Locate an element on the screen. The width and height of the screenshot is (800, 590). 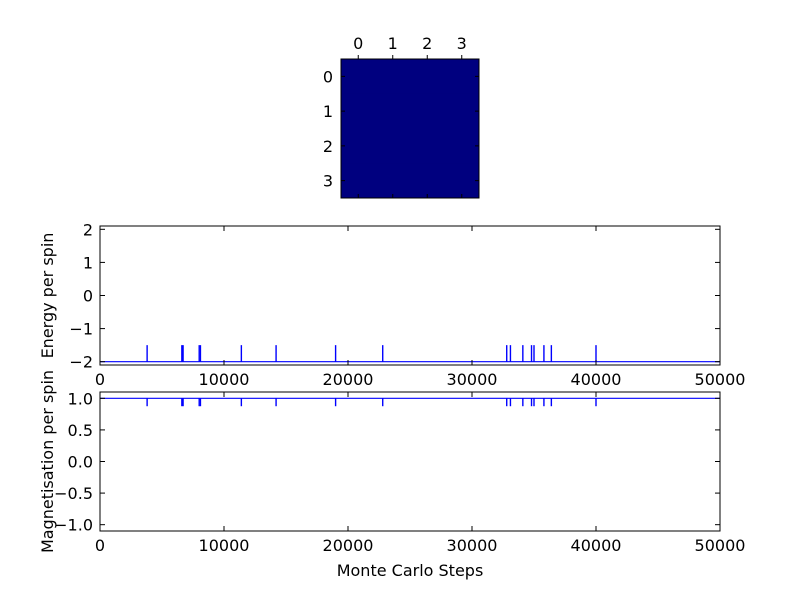
energy-y-tick-label: 0 is located at coordinates (88, 296).